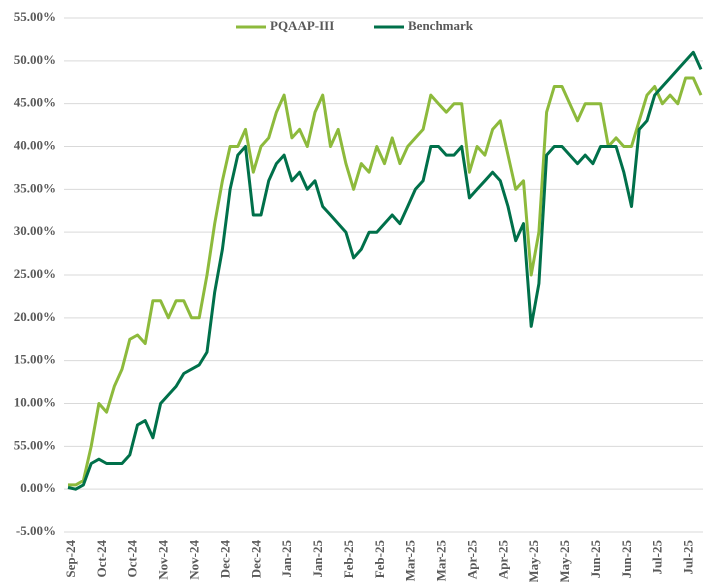 This screenshot has width=703, height=582. Describe the element at coordinates (35, 316) in the screenshot. I see `y-tick-label: 20.00%` at that location.